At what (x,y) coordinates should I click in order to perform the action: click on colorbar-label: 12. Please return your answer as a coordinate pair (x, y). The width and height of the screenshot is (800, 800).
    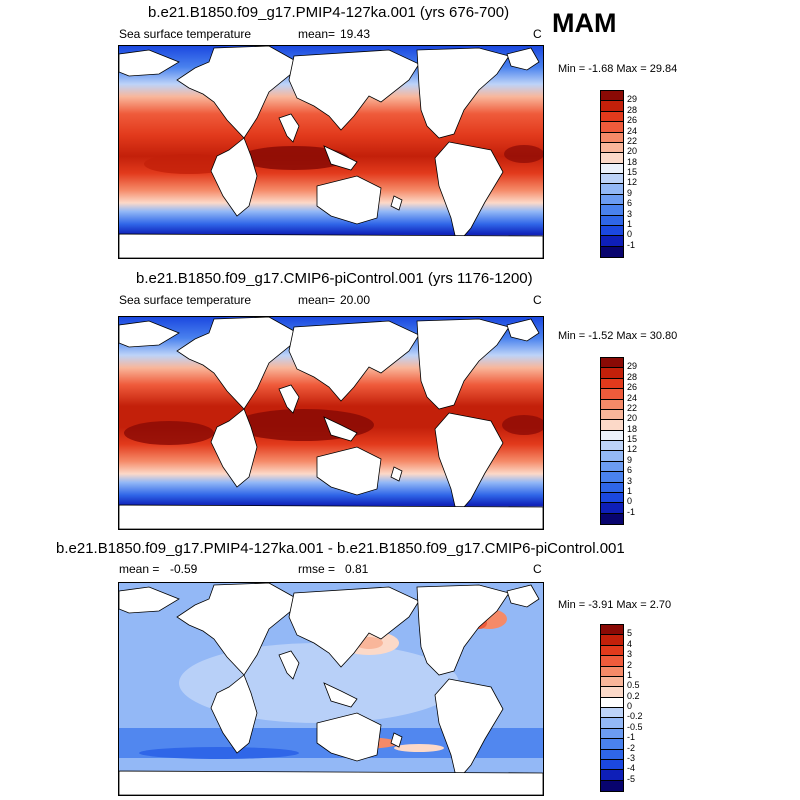
    Looking at the image, I should click on (632, 449).